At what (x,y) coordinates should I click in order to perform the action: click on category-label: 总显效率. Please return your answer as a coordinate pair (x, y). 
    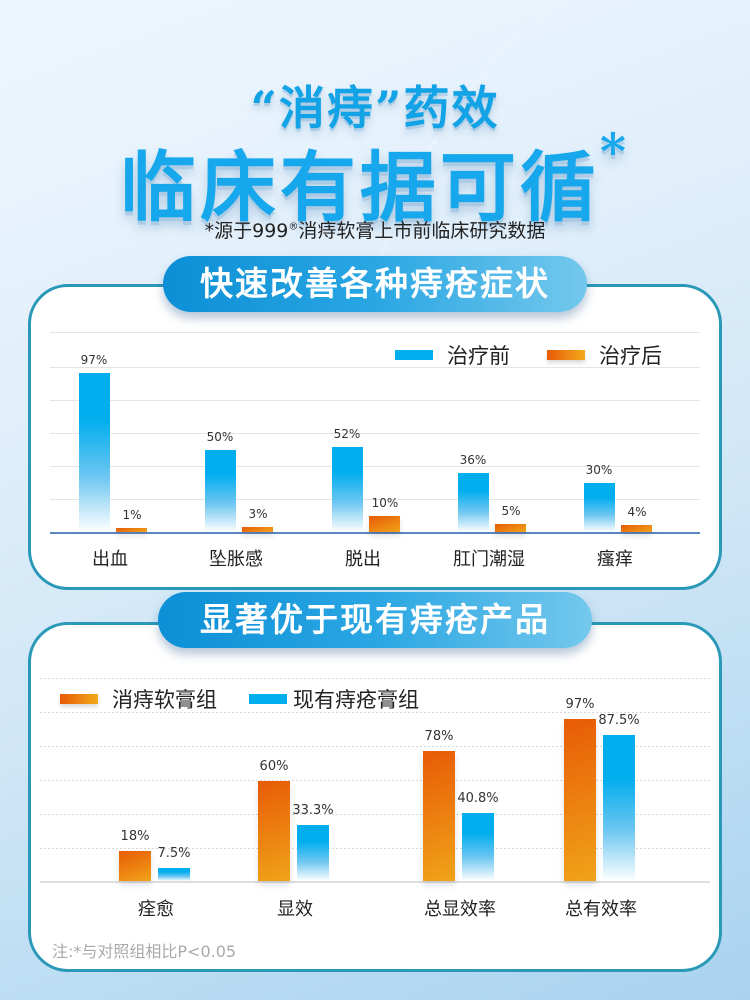
    Looking at the image, I should click on (460, 909).